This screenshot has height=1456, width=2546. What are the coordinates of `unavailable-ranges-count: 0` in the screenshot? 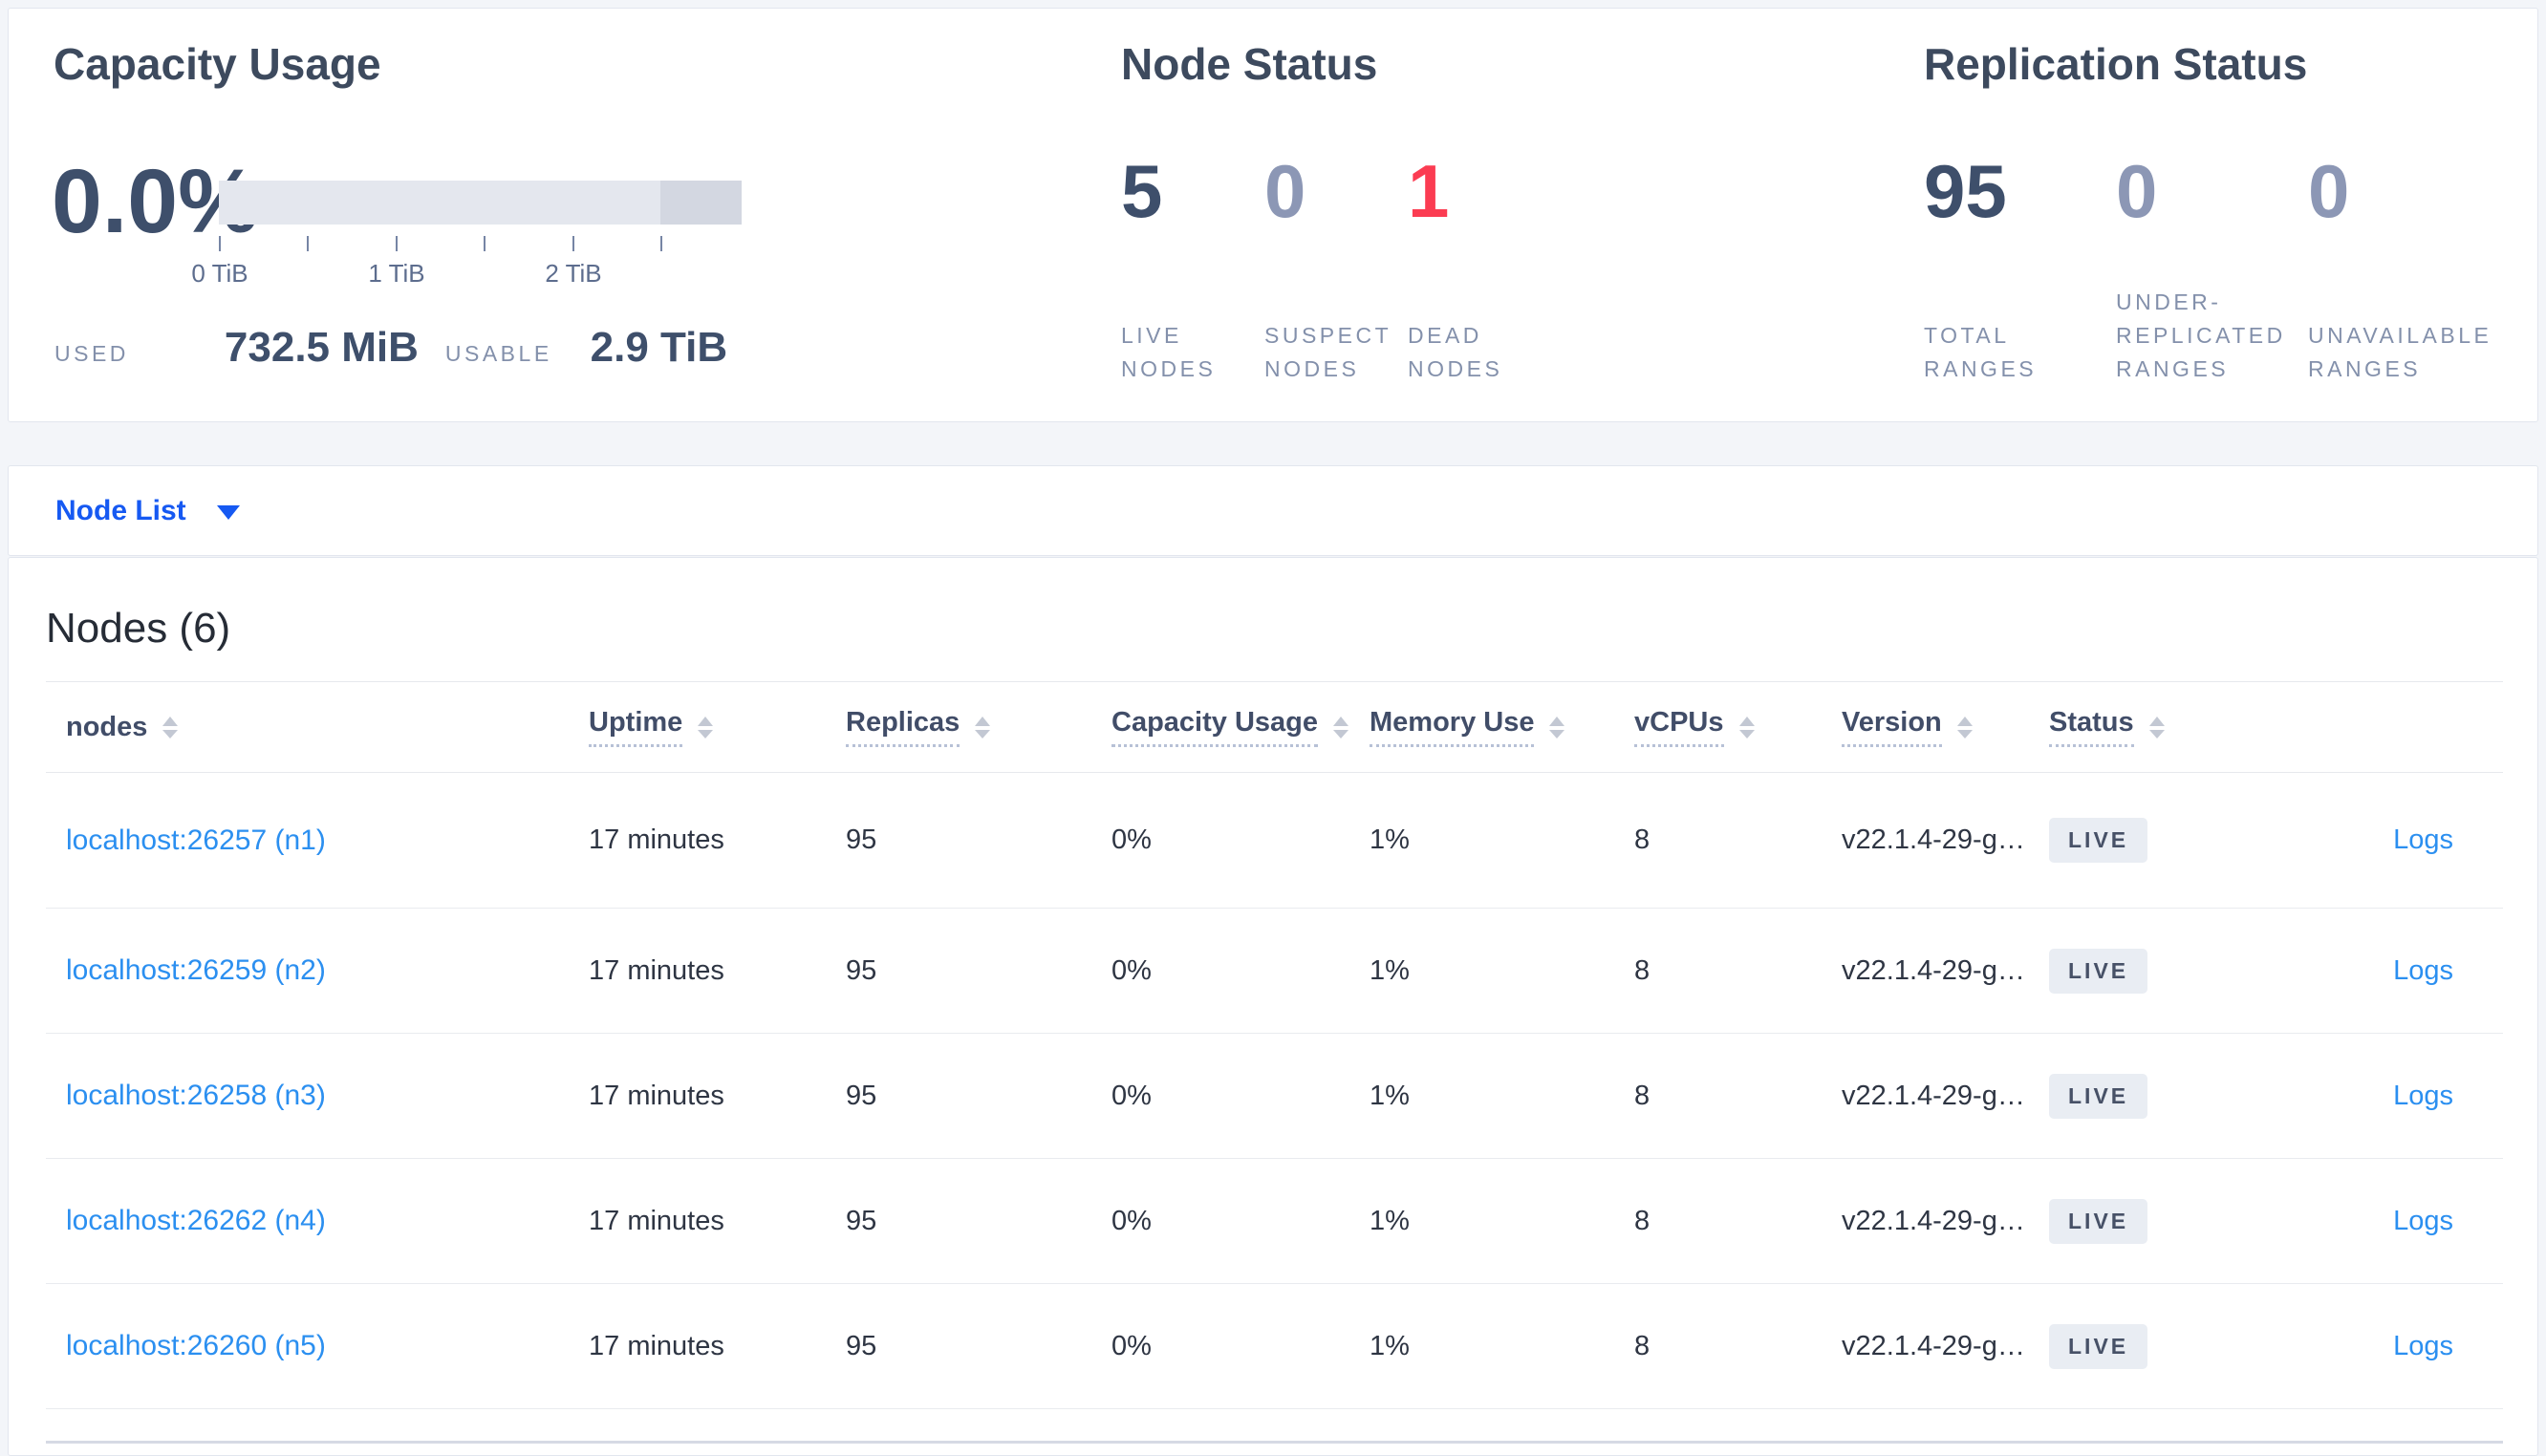 It's located at (2329, 191).